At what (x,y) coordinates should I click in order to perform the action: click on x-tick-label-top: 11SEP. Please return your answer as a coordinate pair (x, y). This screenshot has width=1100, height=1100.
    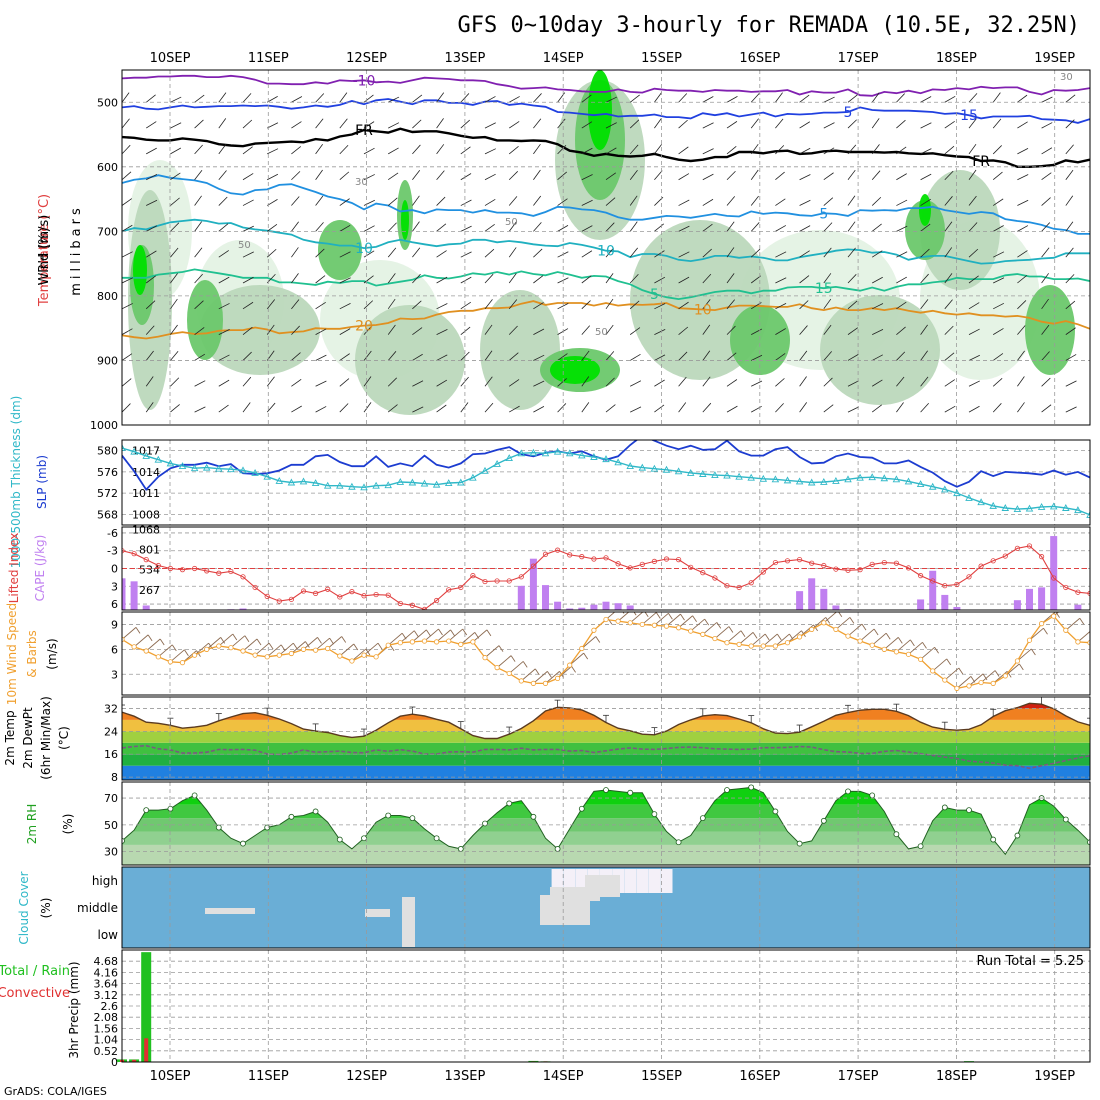
    Looking at the image, I should click on (268, 58).